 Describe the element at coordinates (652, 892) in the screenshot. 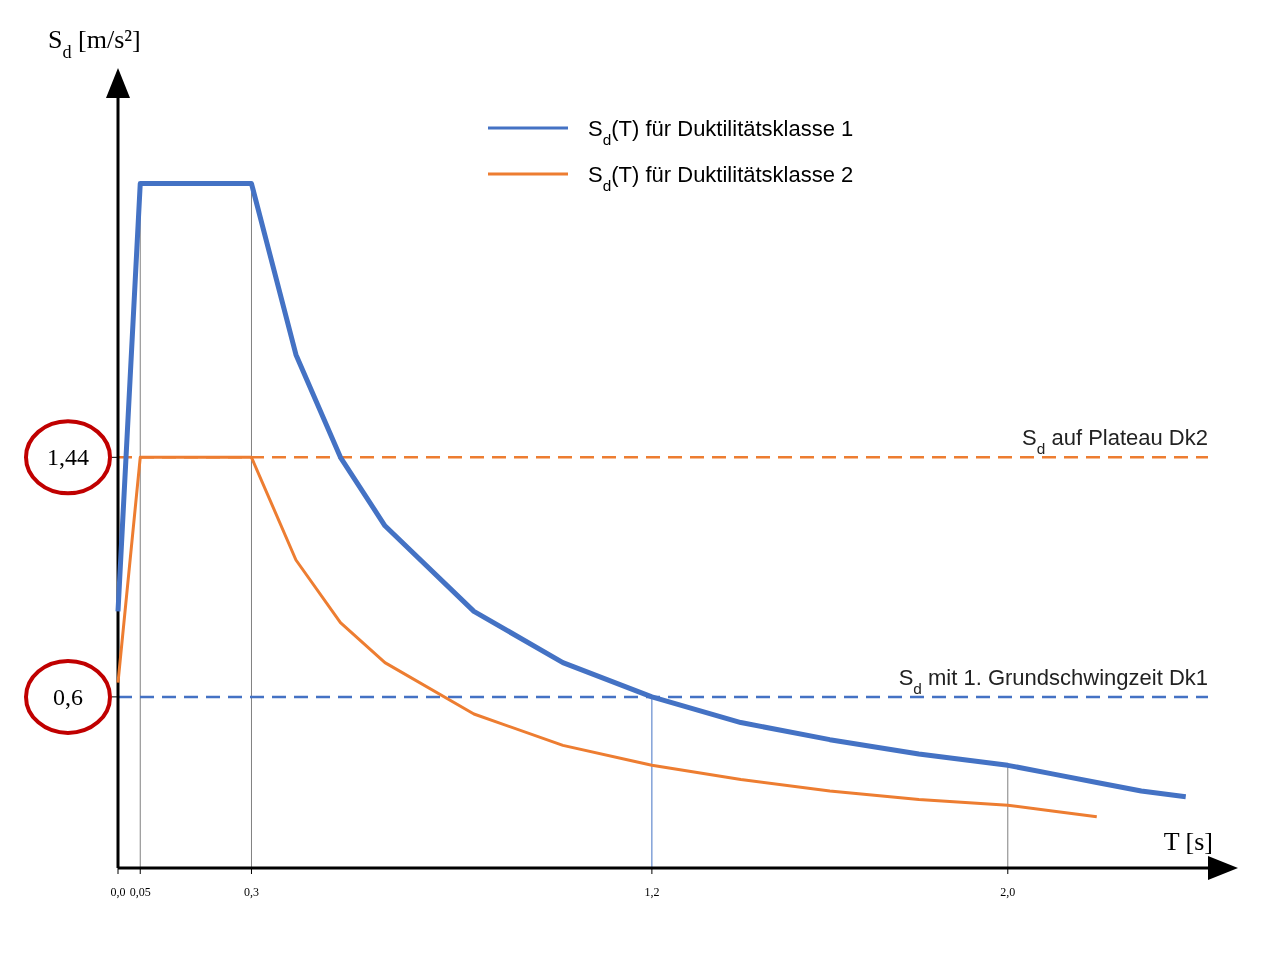

I see `x-tick-label: 1,2` at that location.